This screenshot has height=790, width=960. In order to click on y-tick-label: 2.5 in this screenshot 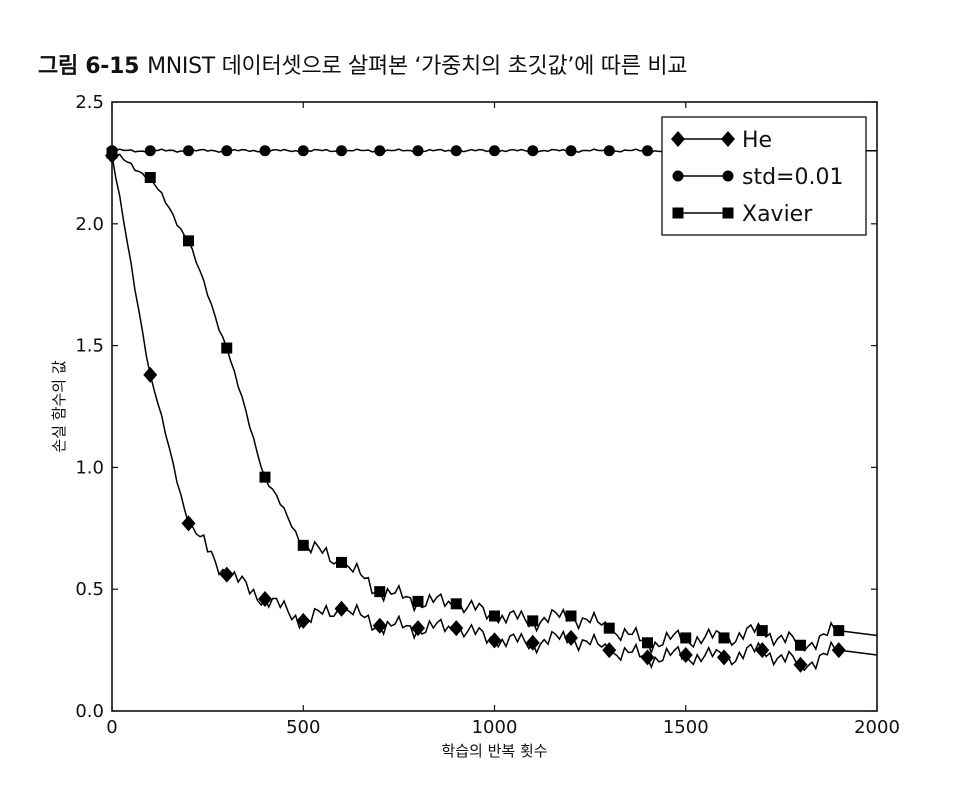, I will do `click(89, 102)`.